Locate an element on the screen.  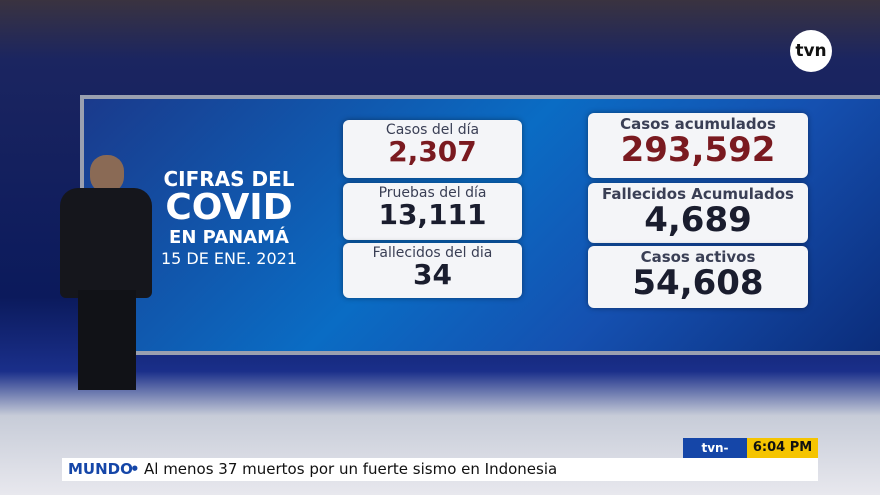
stat-card: Casos activos 54,608 is located at coordinates (698, 277).